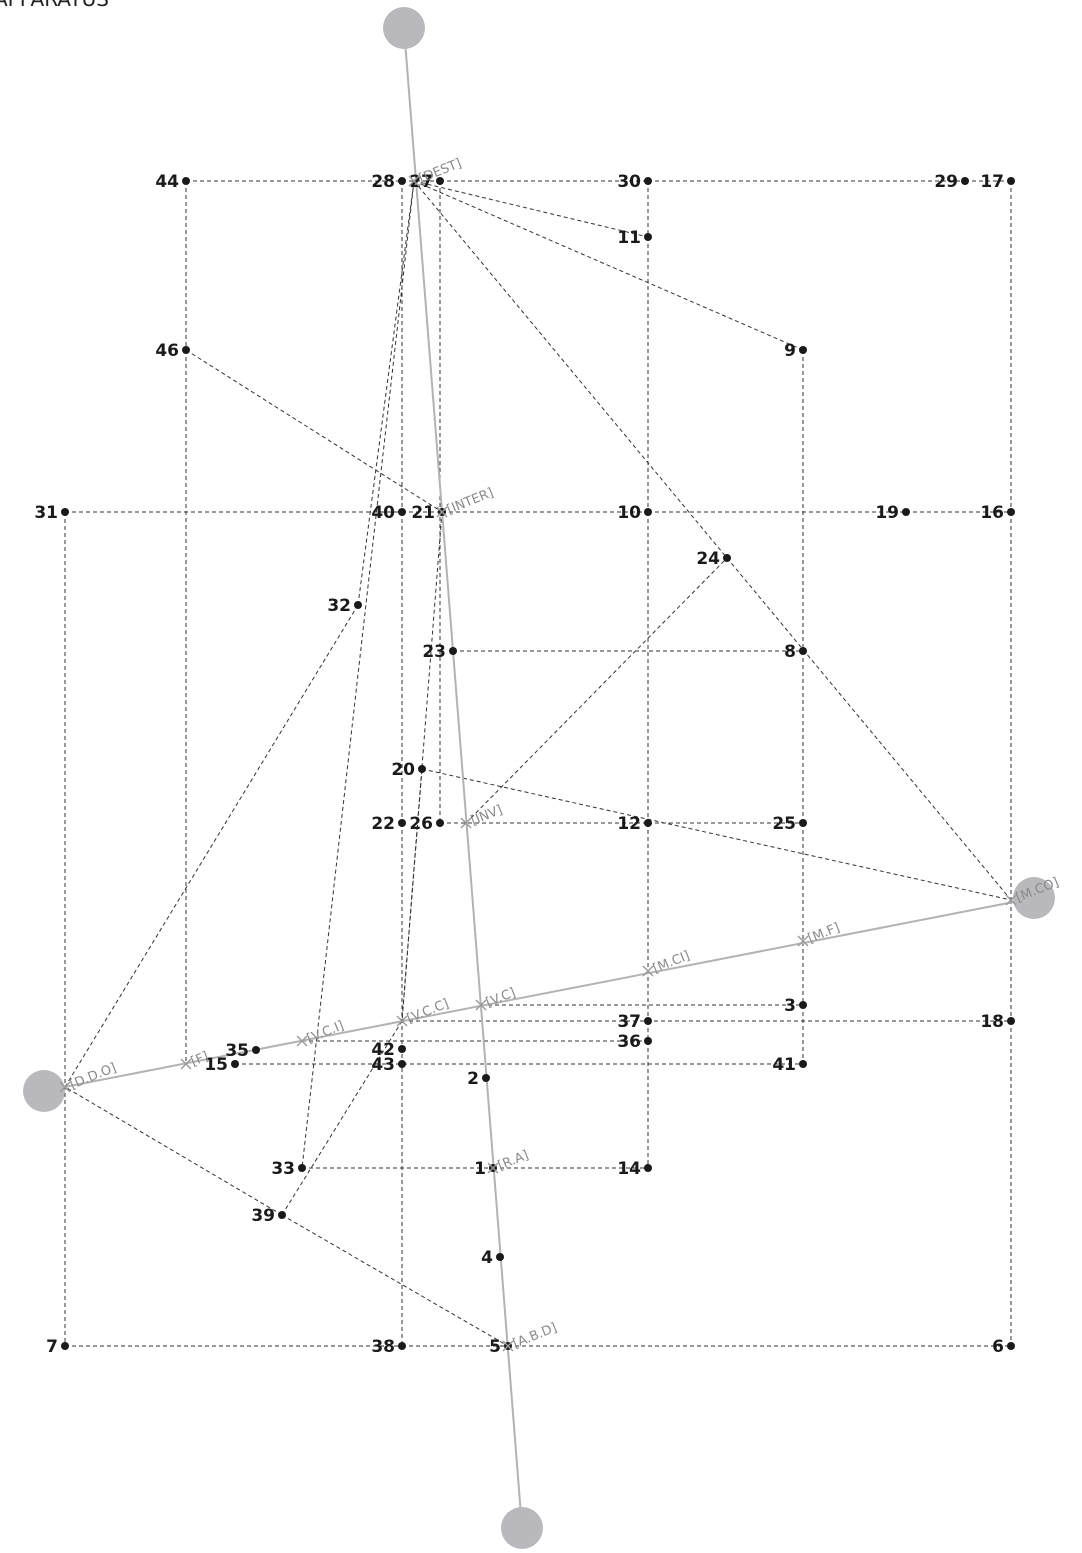 Image resolution: width=1082 pixels, height=1553 pixels. Describe the element at coordinates (480, 1169) in the screenshot. I see `node-label-1: 1` at that location.